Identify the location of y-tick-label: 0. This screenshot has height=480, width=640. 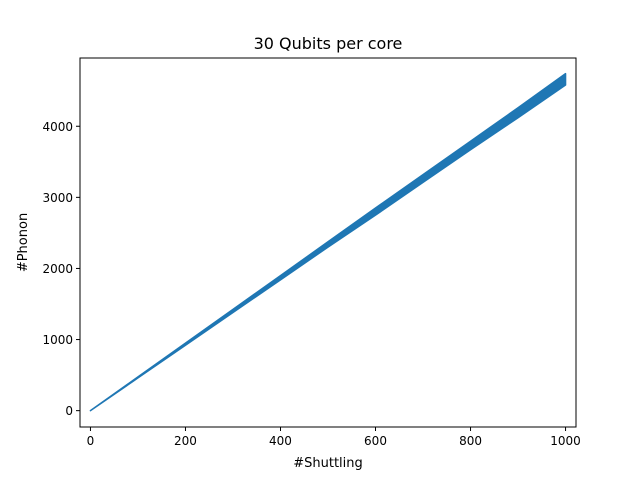
(69, 411).